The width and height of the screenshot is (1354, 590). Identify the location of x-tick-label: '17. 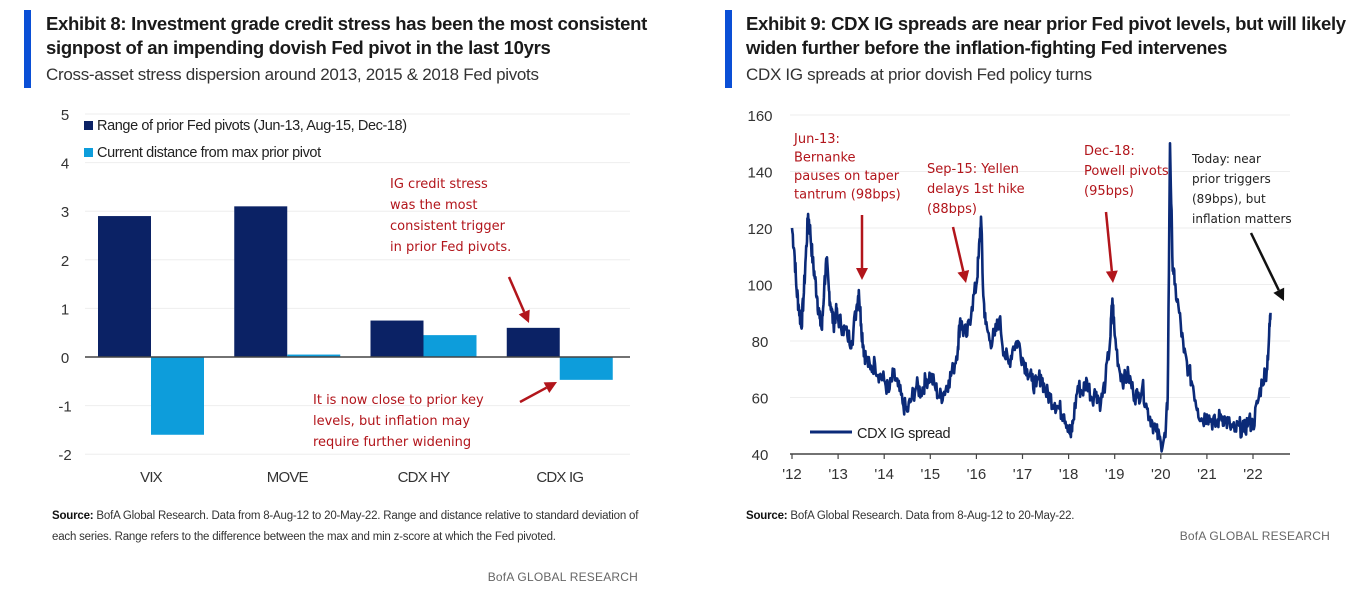
(1023, 474).